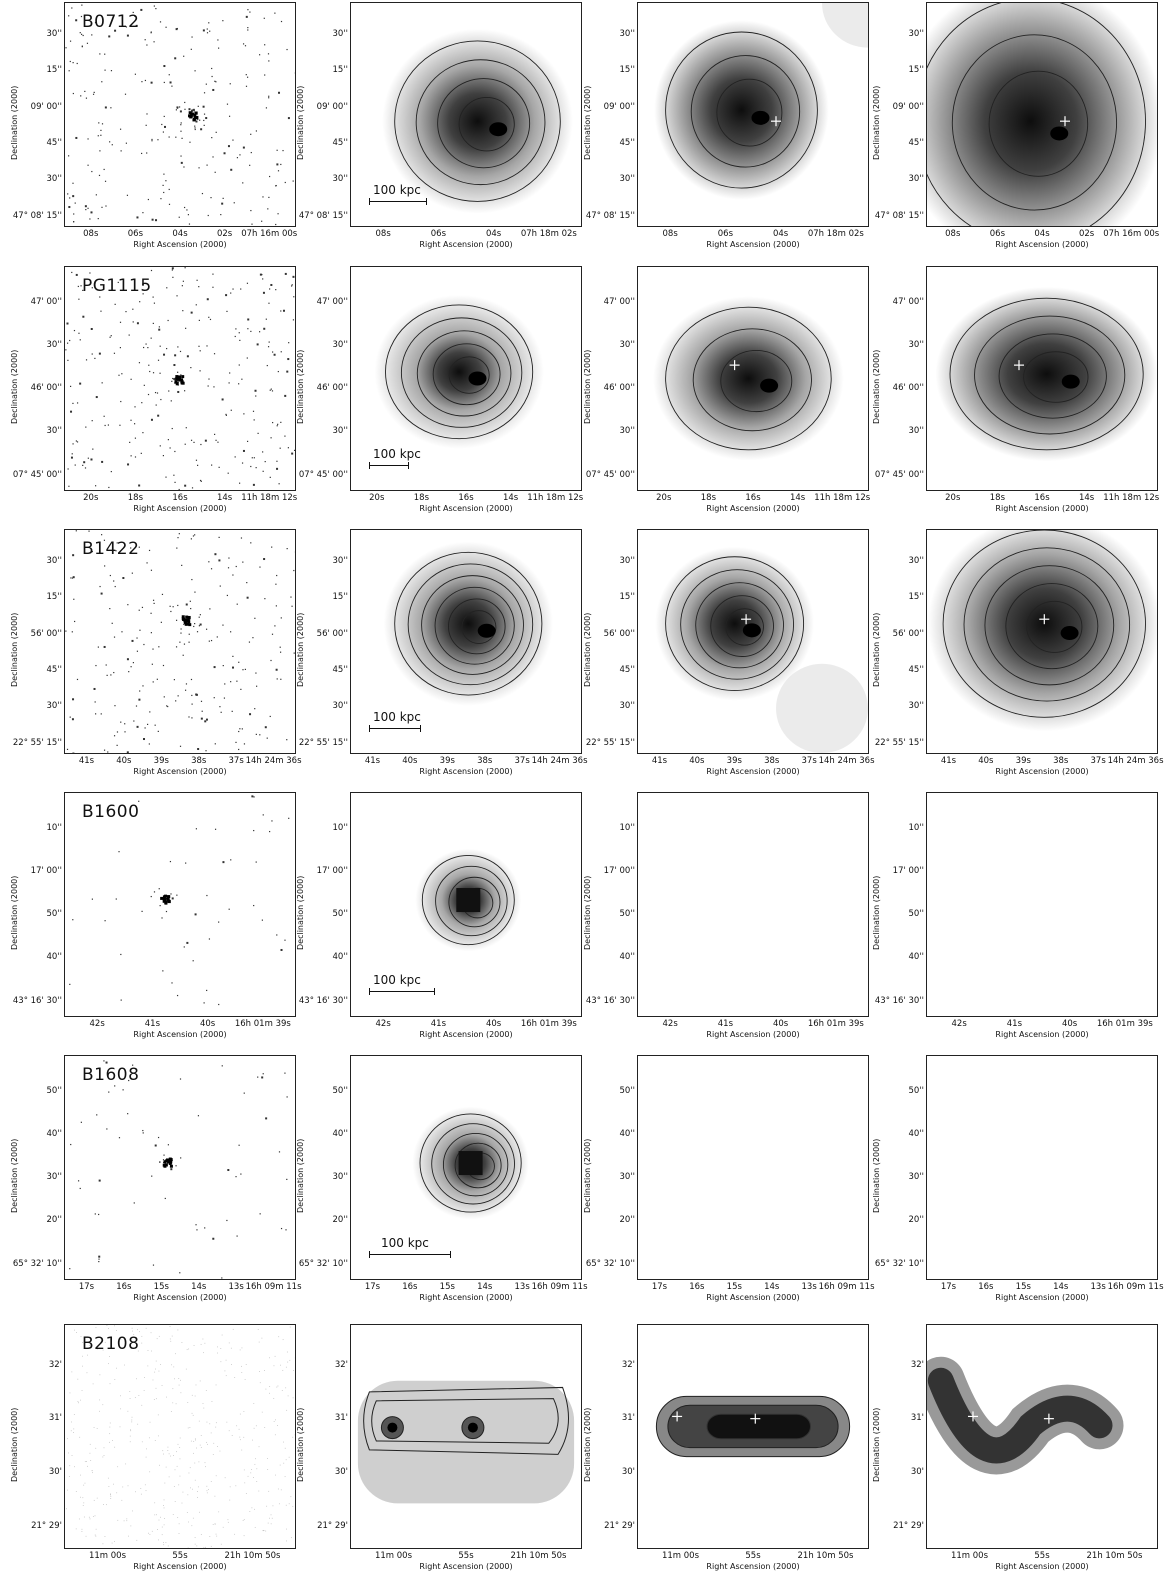 This screenshot has width=1172, height=1586. What do you see at coordinates (628, 1220) in the screenshot?
I see `y-tick-label: 20''` at bounding box center [628, 1220].